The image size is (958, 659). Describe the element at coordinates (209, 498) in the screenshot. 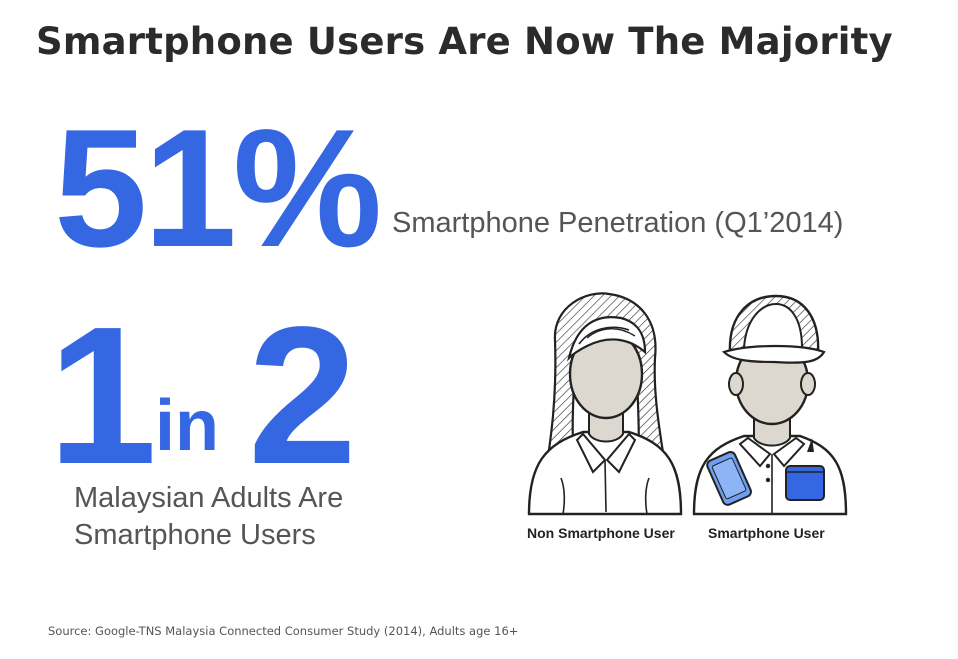

I see `ratio-label-line1: Malaysian Adults Are` at that location.